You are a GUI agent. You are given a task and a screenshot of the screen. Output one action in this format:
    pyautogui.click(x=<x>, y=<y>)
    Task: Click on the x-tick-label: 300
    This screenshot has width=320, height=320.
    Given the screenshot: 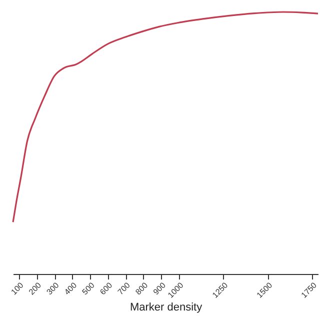 What is the action you would take?
    pyautogui.click(x=53, y=288)
    